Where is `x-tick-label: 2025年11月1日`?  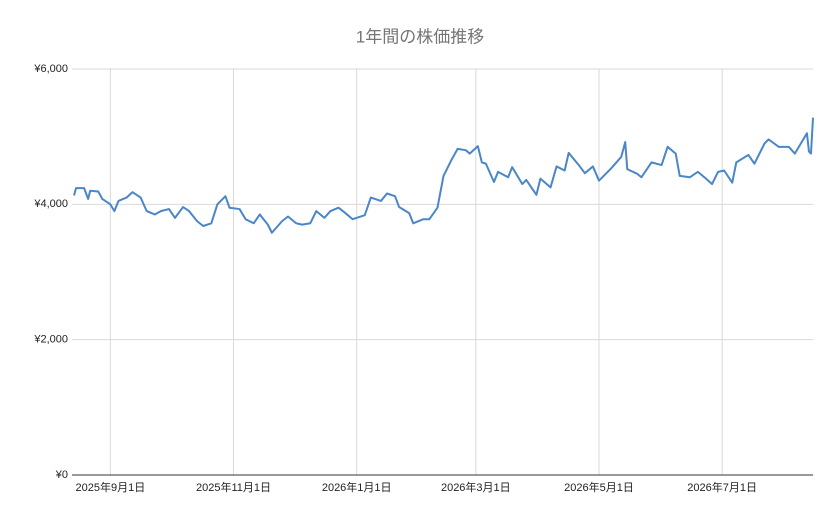 x-tick-label: 2025年11月1日 is located at coordinates (233, 487).